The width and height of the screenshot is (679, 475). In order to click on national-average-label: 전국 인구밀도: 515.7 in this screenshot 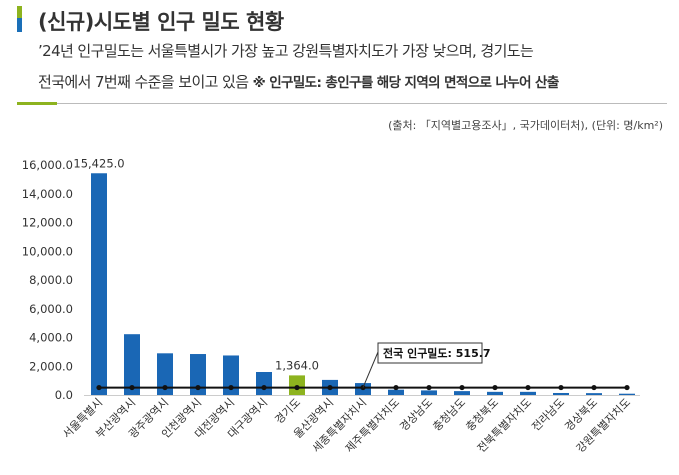, I will do `click(437, 353)`.